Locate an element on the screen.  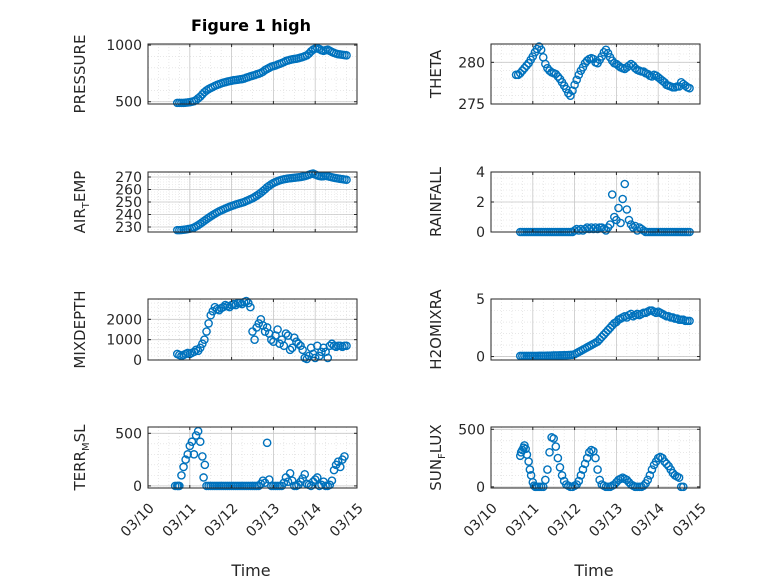
y-tick-label: 2 is located at coordinates (480, 203).